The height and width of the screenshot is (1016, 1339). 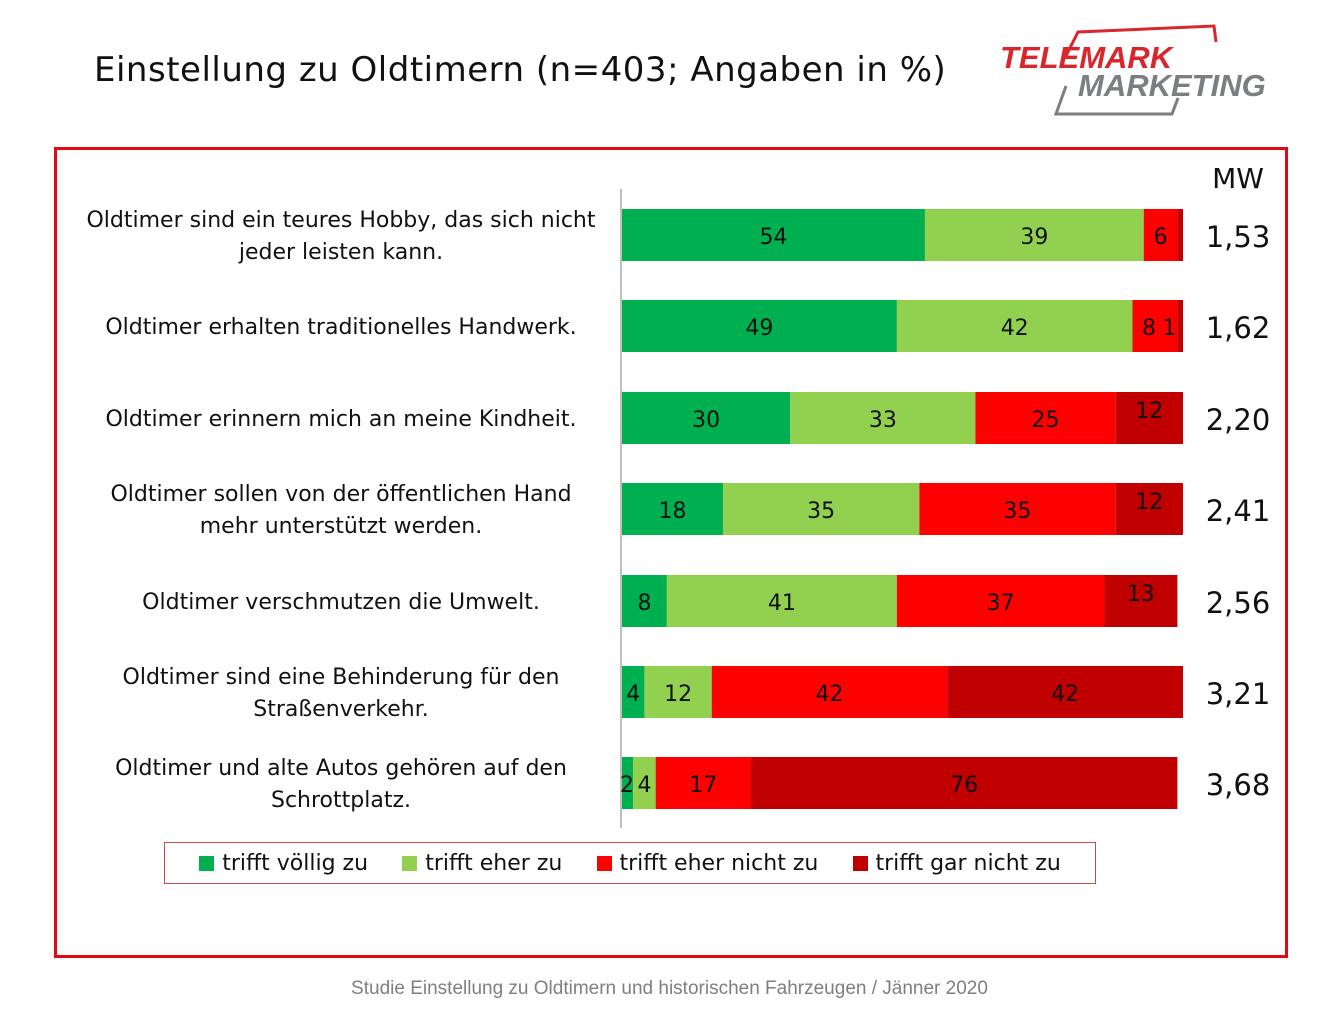 I want to click on data-label: 41, so click(x=782, y=603).